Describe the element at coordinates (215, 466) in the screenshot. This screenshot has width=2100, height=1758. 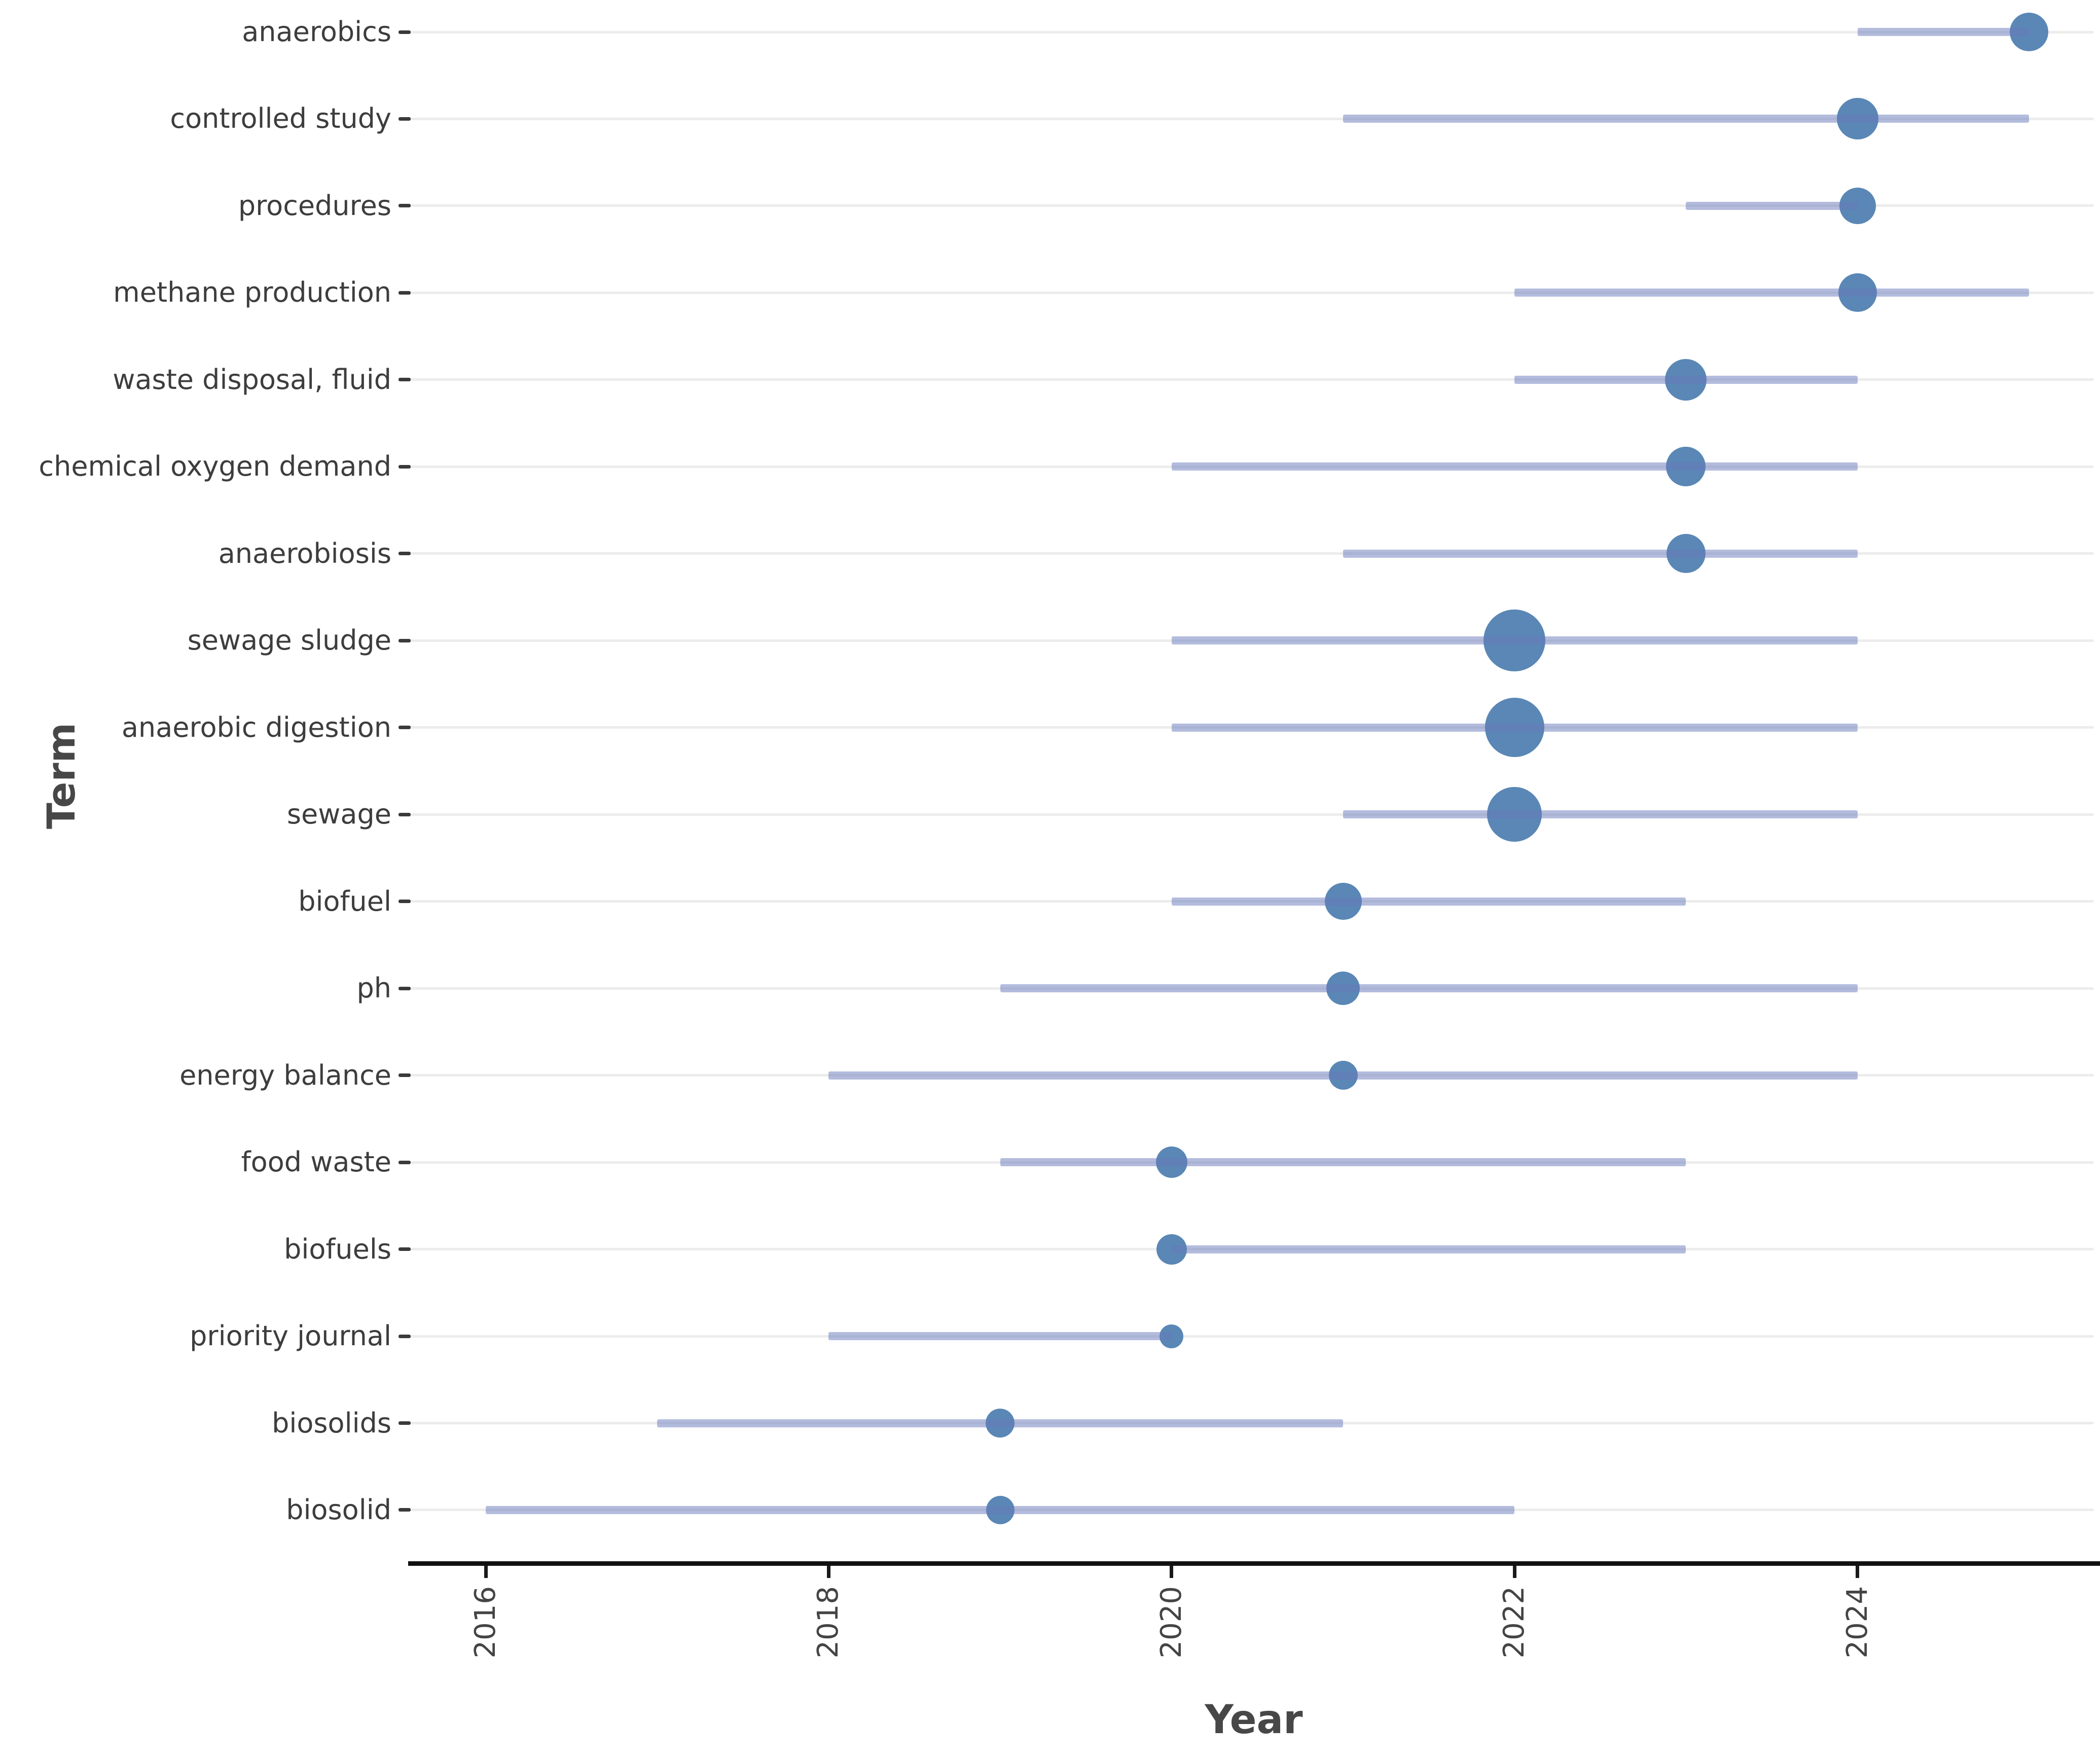
I see `term-label: chemical oxygen demand` at that location.